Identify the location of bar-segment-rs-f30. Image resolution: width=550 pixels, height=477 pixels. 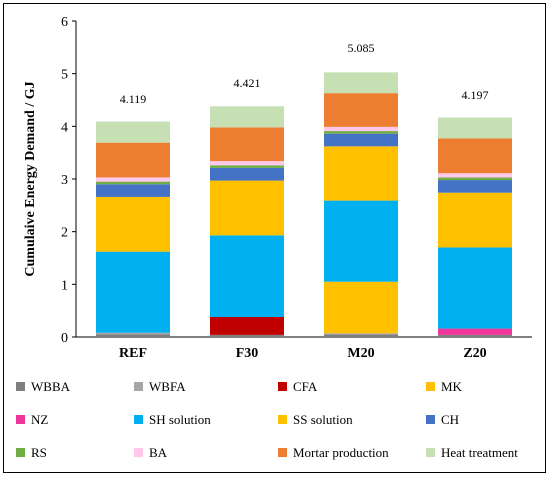
(247, 166).